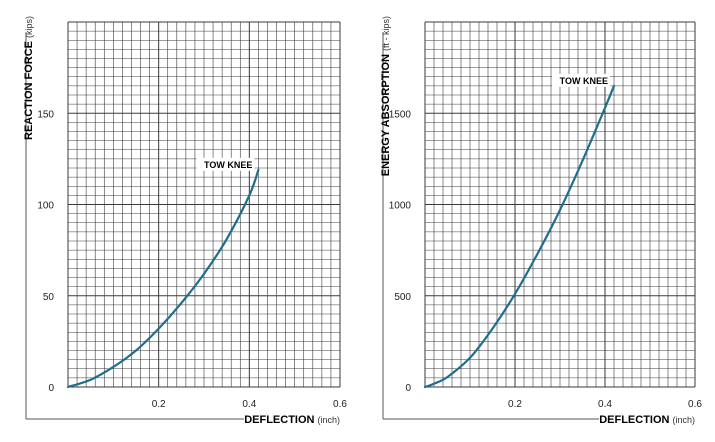  What do you see at coordinates (386, 115) in the screenshot?
I see `y-axis-label: ENERGY ABSORPTION` at bounding box center [386, 115].